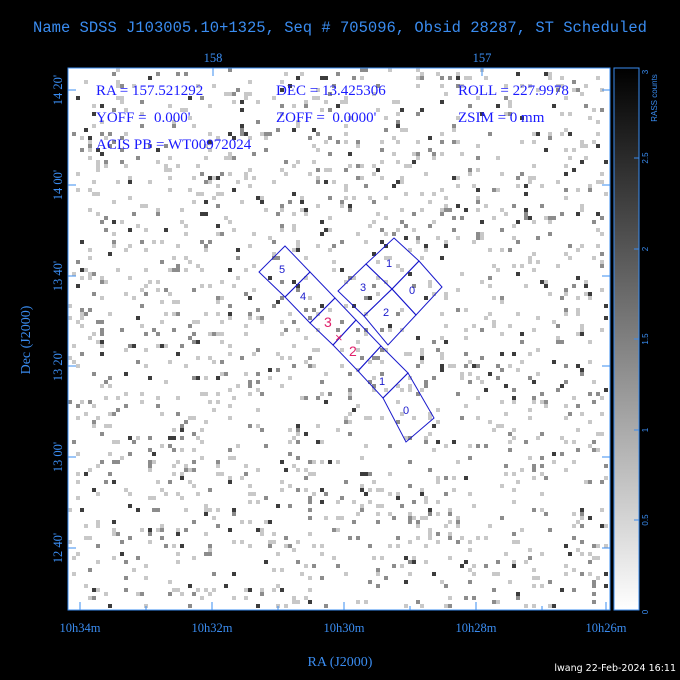 Image resolution: width=680 pixels, height=680 pixels. Describe the element at coordinates (58, 185) in the screenshot. I see `y-tick-label: 14 00'` at that location.